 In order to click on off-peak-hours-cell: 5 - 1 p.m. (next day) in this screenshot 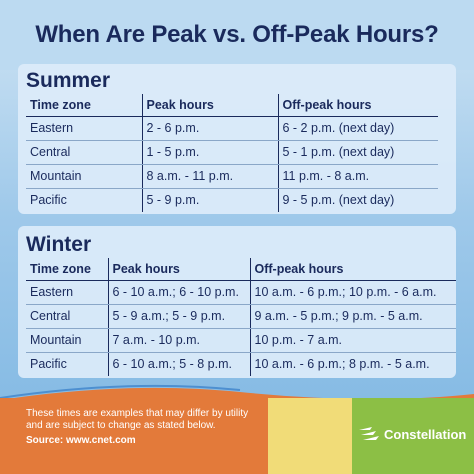, I will do `click(357, 152)`.